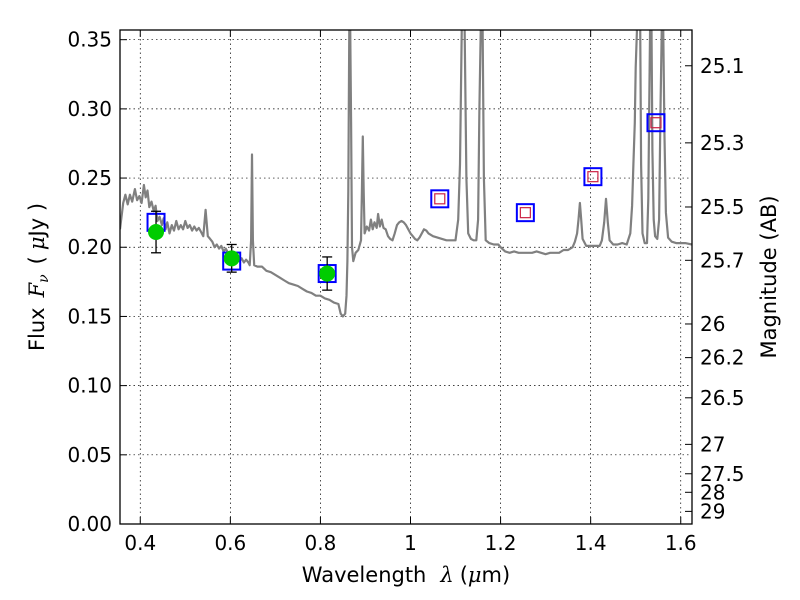 The width and height of the screenshot is (800, 600). I want to click on x-tick-label: 0.8, so click(321, 543).